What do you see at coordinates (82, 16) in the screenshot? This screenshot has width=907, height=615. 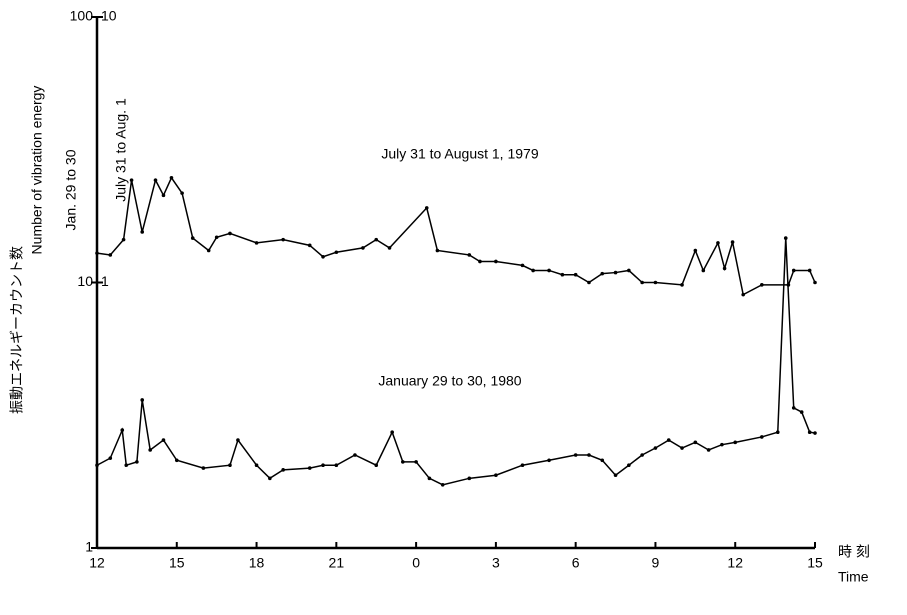 I see `y-tick-label: 100` at bounding box center [82, 16].